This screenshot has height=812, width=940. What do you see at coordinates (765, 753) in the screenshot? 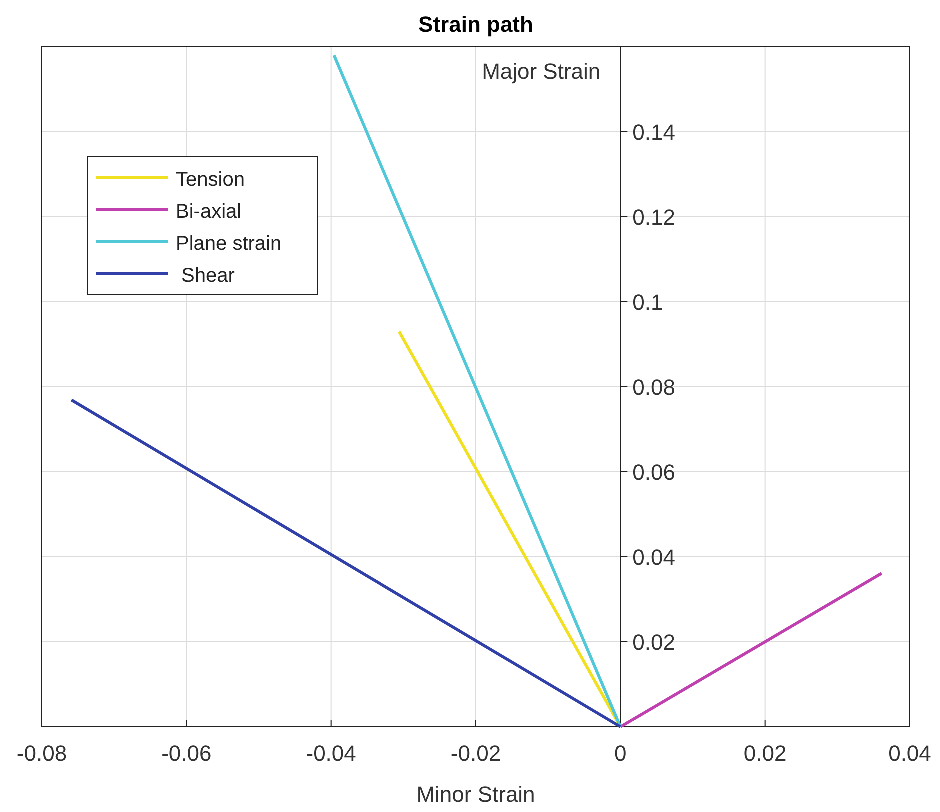
I see `x-tick-label: 0.02` at bounding box center [765, 753].